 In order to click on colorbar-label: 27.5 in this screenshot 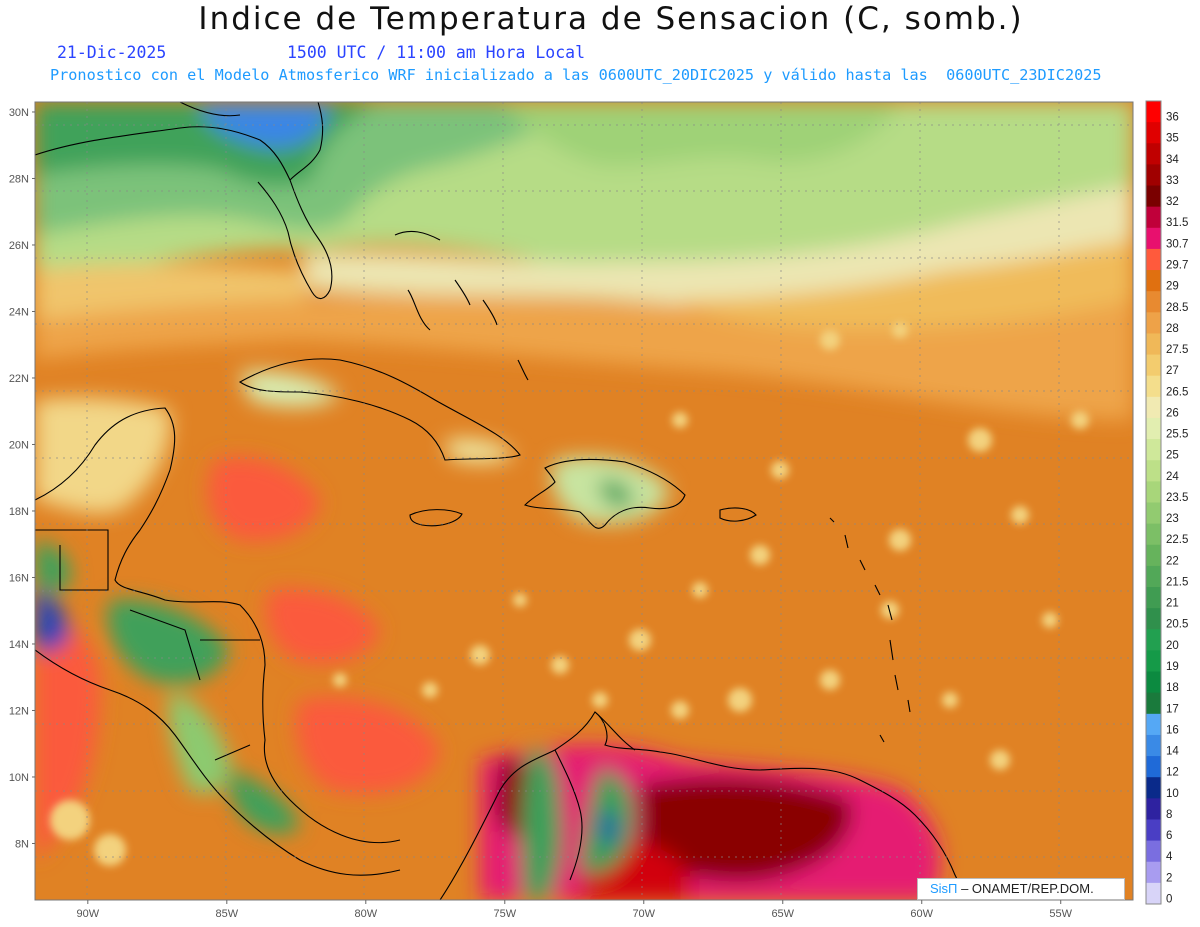, I will do `click(1177, 350)`.